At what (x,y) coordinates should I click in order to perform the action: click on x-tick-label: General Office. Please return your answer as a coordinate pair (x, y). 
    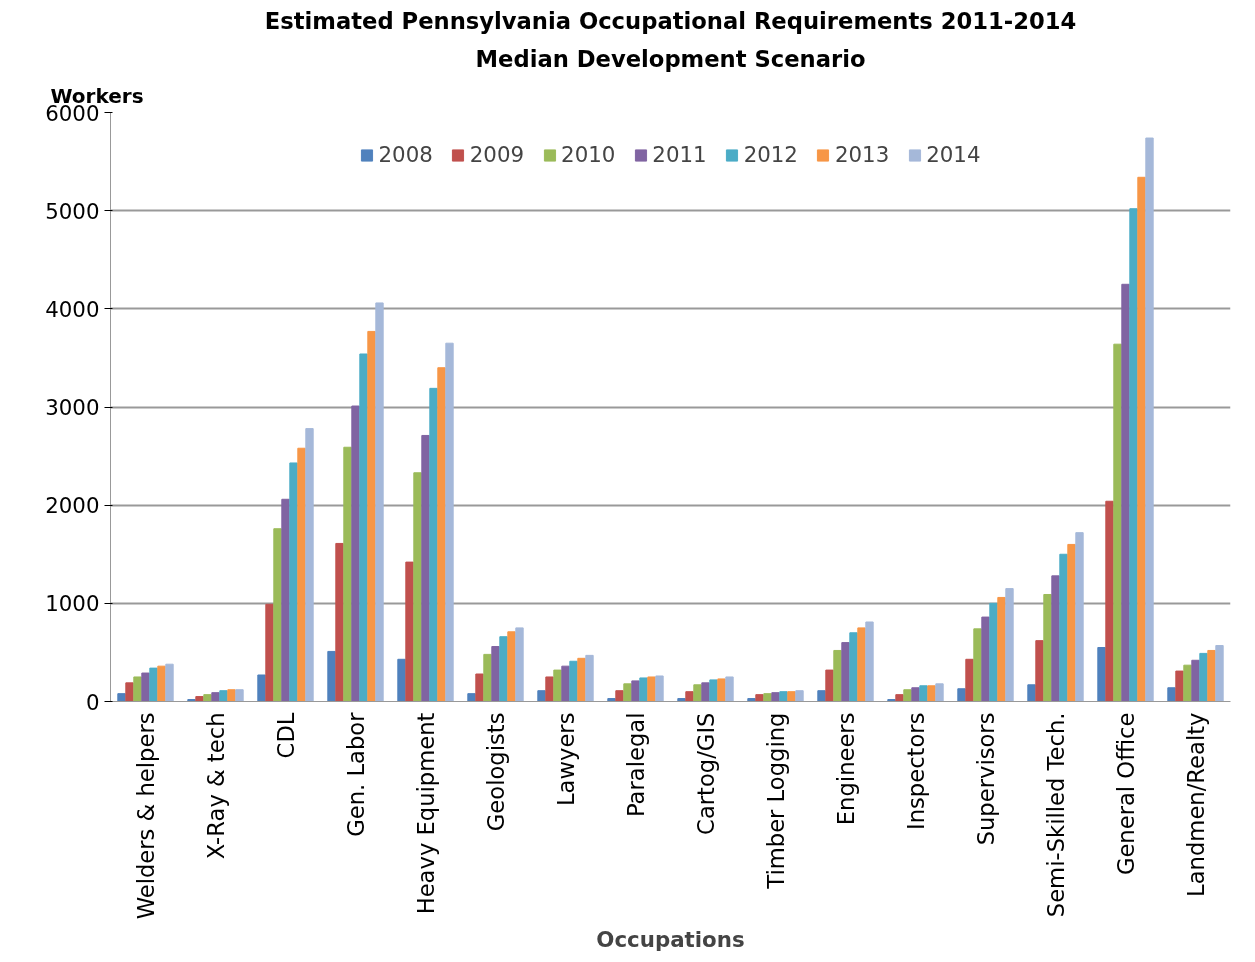
    Looking at the image, I should click on (1125, 794).